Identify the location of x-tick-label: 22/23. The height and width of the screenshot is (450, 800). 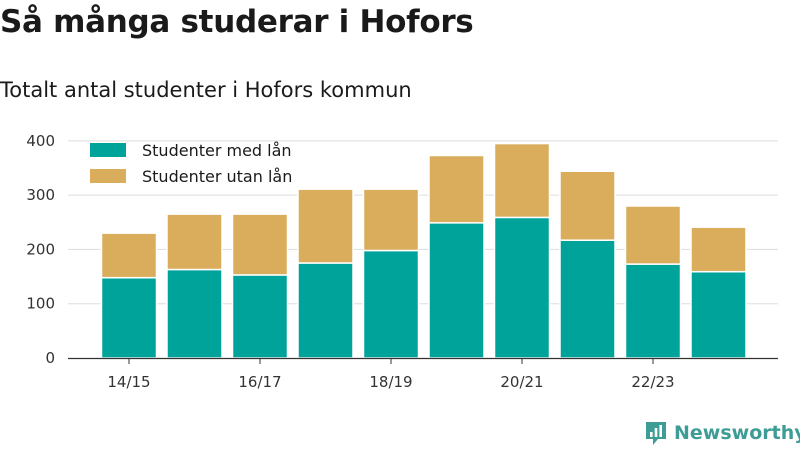
(652, 382).